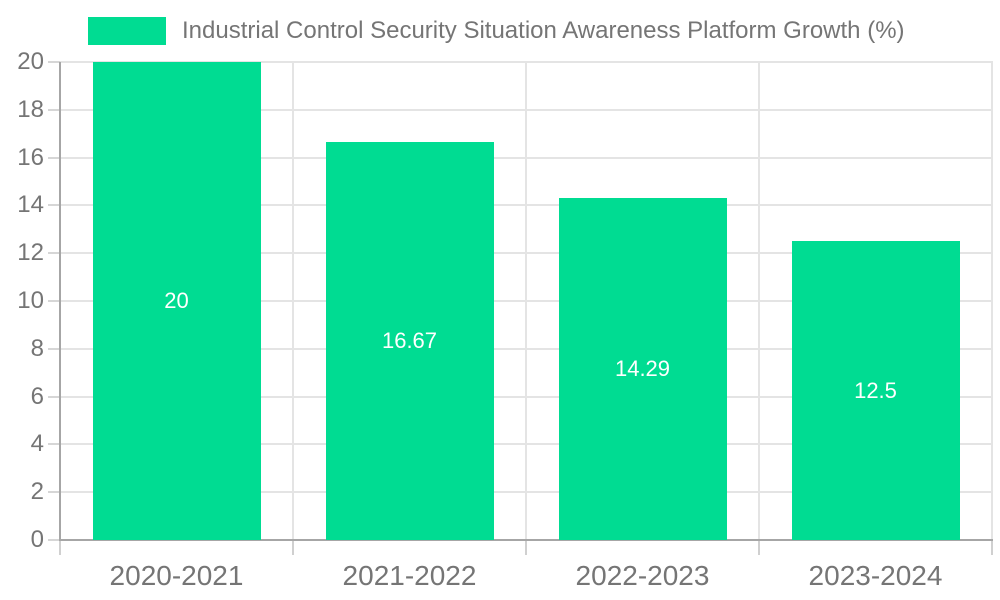 This screenshot has width=1000, height=600. What do you see at coordinates (30, 205) in the screenshot?
I see `y-tick-label: 14` at bounding box center [30, 205].